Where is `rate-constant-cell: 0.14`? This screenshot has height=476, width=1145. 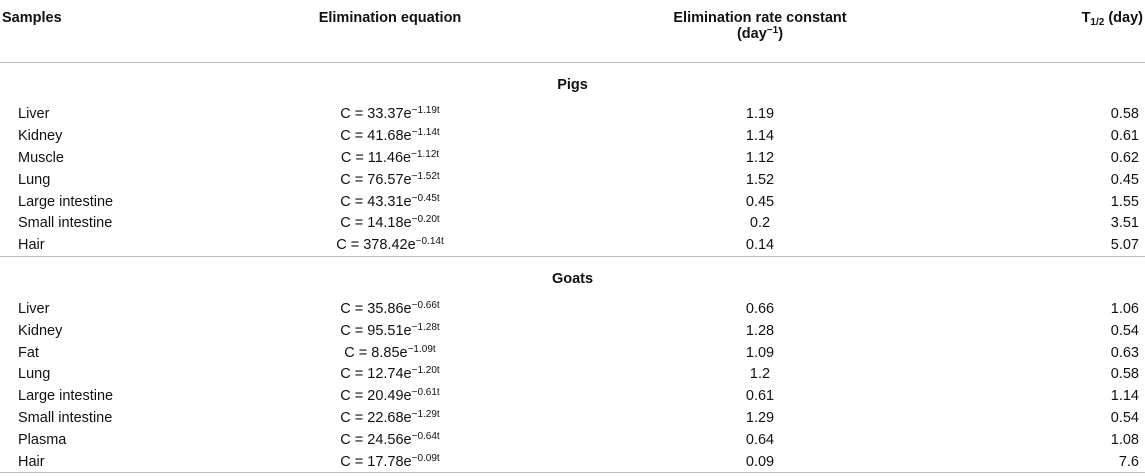
rate-constant-cell: 0.14 is located at coordinates (760, 245).